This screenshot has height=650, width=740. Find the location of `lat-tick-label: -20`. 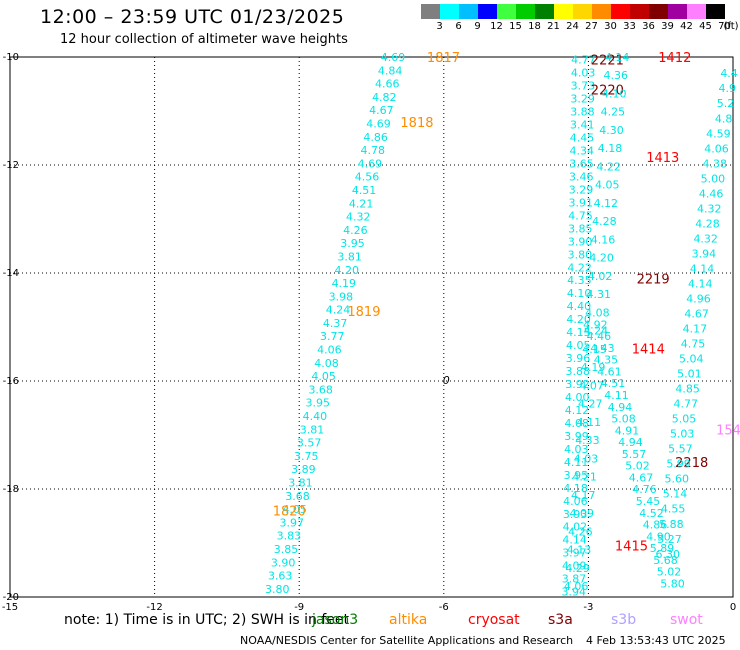

lat-tick-label: -20 is located at coordinates (11, 597).